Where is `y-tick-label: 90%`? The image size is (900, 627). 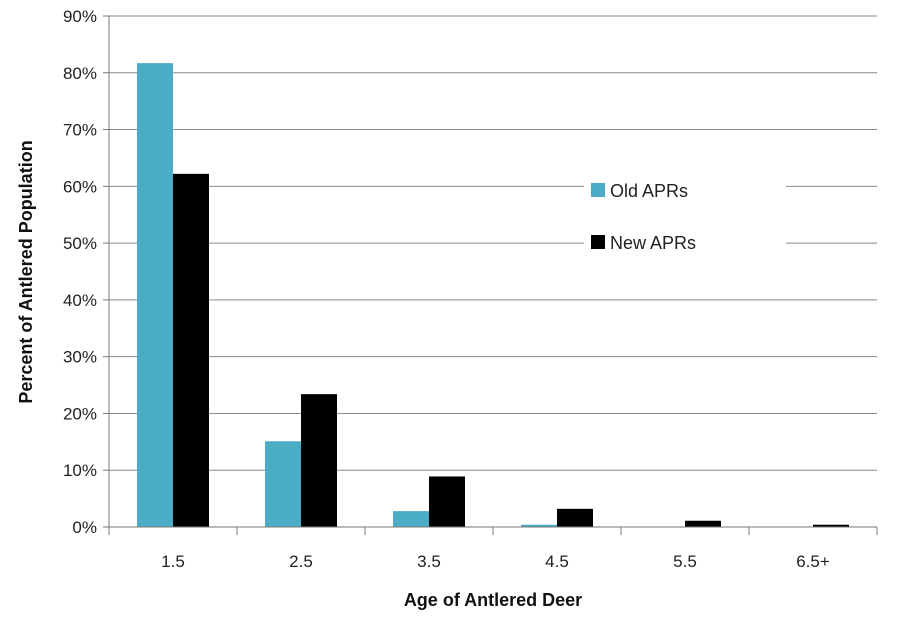
y-tick-label: 90% is located at coordinates (80, 16).